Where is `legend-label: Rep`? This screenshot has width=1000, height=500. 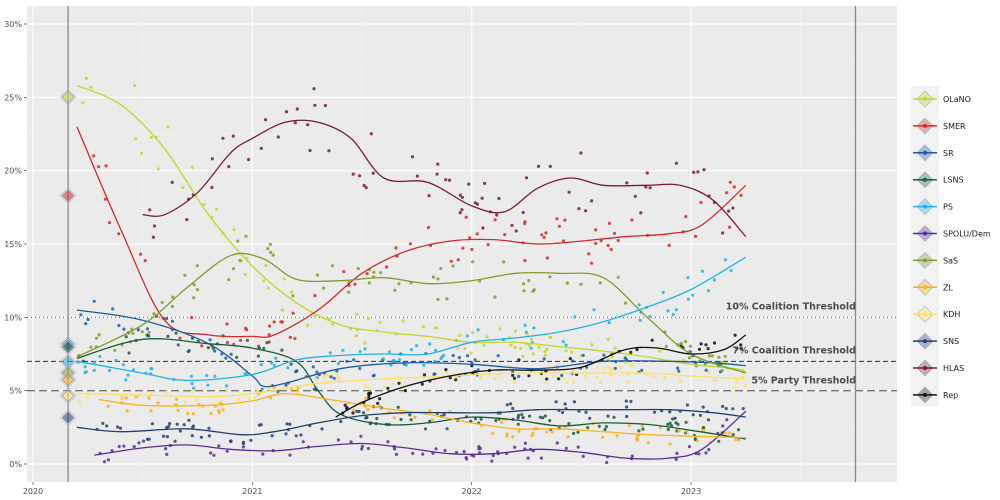 legend-label: Rep is located at coordinates (950, 395).